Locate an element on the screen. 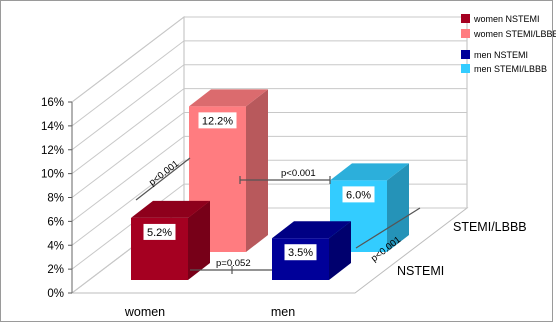 Image resolution: width=556 pixels, height=325 pixels. y-tick-label: 6% is located at coordinates (55, 222).